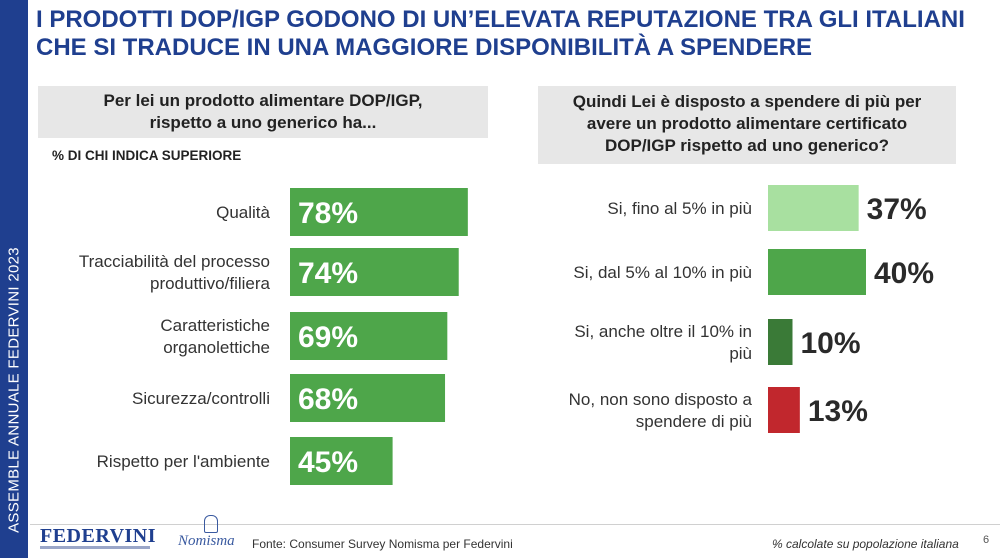 This screenshot has width=1000, height=558. Describe the element at coordinates (14, 279) in the screenshot. I see `side-band: ASSEMBLE ANNUALE FEDERVINI 2023` at that location.